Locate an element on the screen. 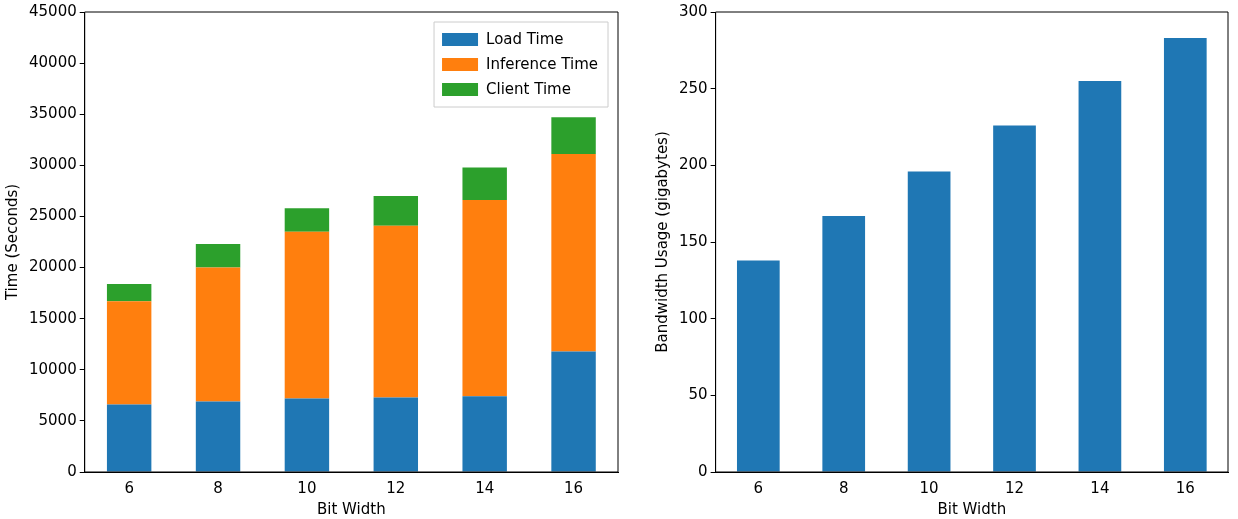  y-axis-title: Bandwidth Usage (gigabytes) is located at coordinates (661, 242).